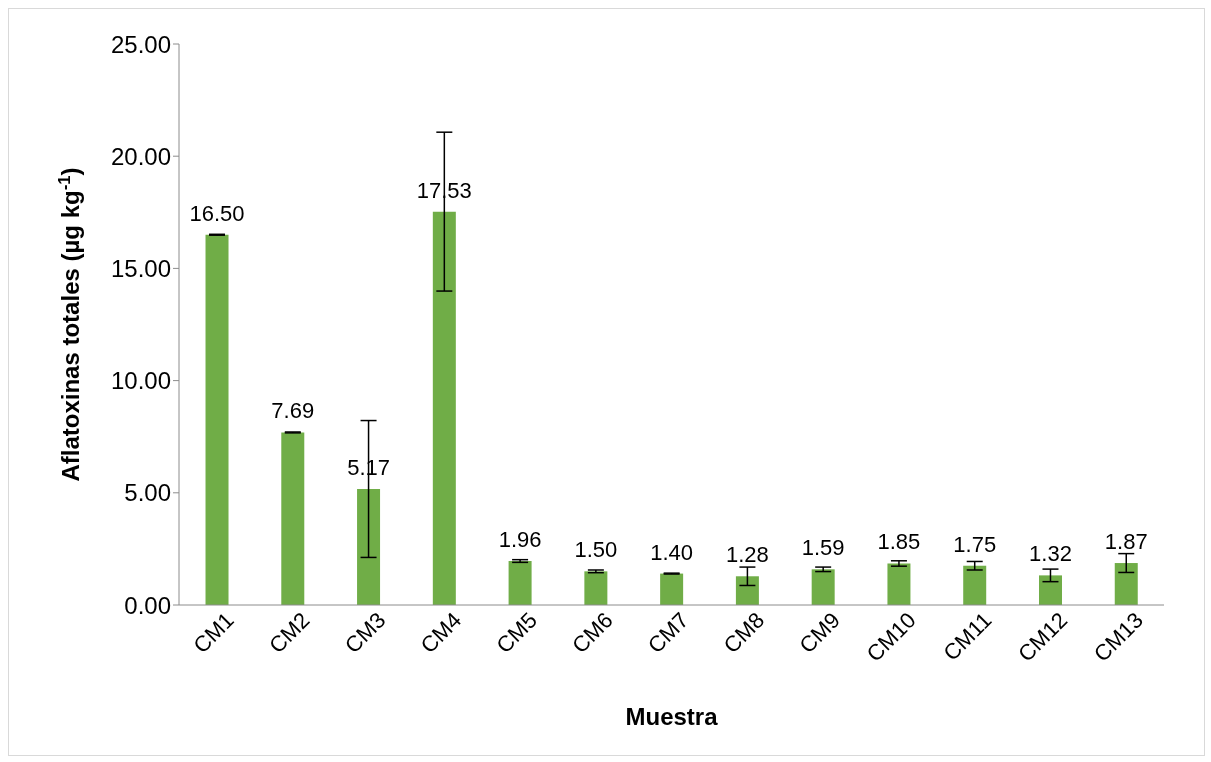 Image resolution: width=1211 pixels, height=762 pixels. What do you see at coordinates (596, 550) in the screenshot?
I see `data-label: 1.50` at bounding box center [596, 550].